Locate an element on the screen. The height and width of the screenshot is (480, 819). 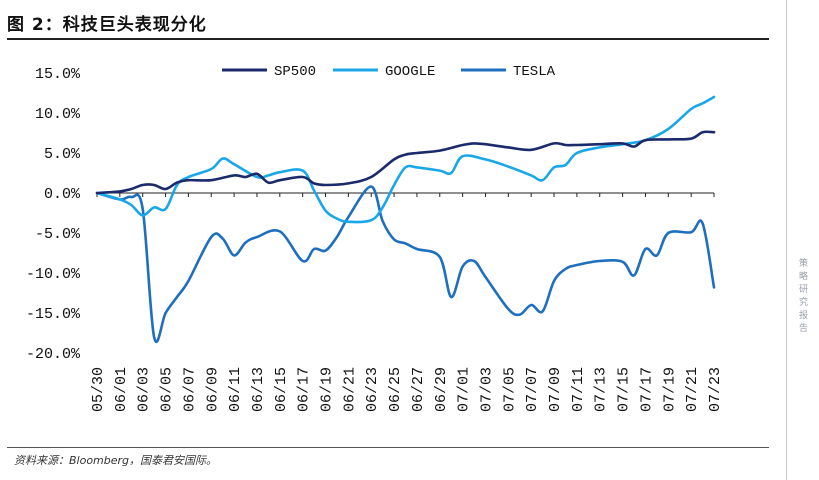
series-line-sp500 is located at coordinates (405, 162).